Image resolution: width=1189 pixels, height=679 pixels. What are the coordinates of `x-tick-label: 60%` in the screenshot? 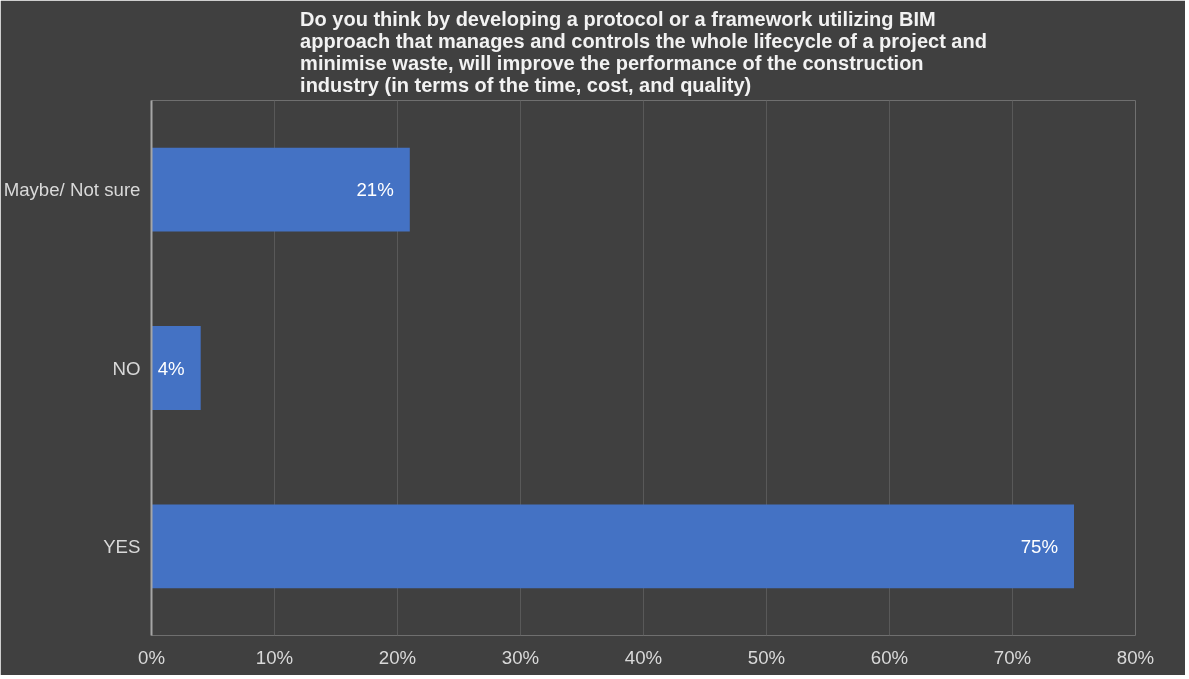 It's located at (889, 657).